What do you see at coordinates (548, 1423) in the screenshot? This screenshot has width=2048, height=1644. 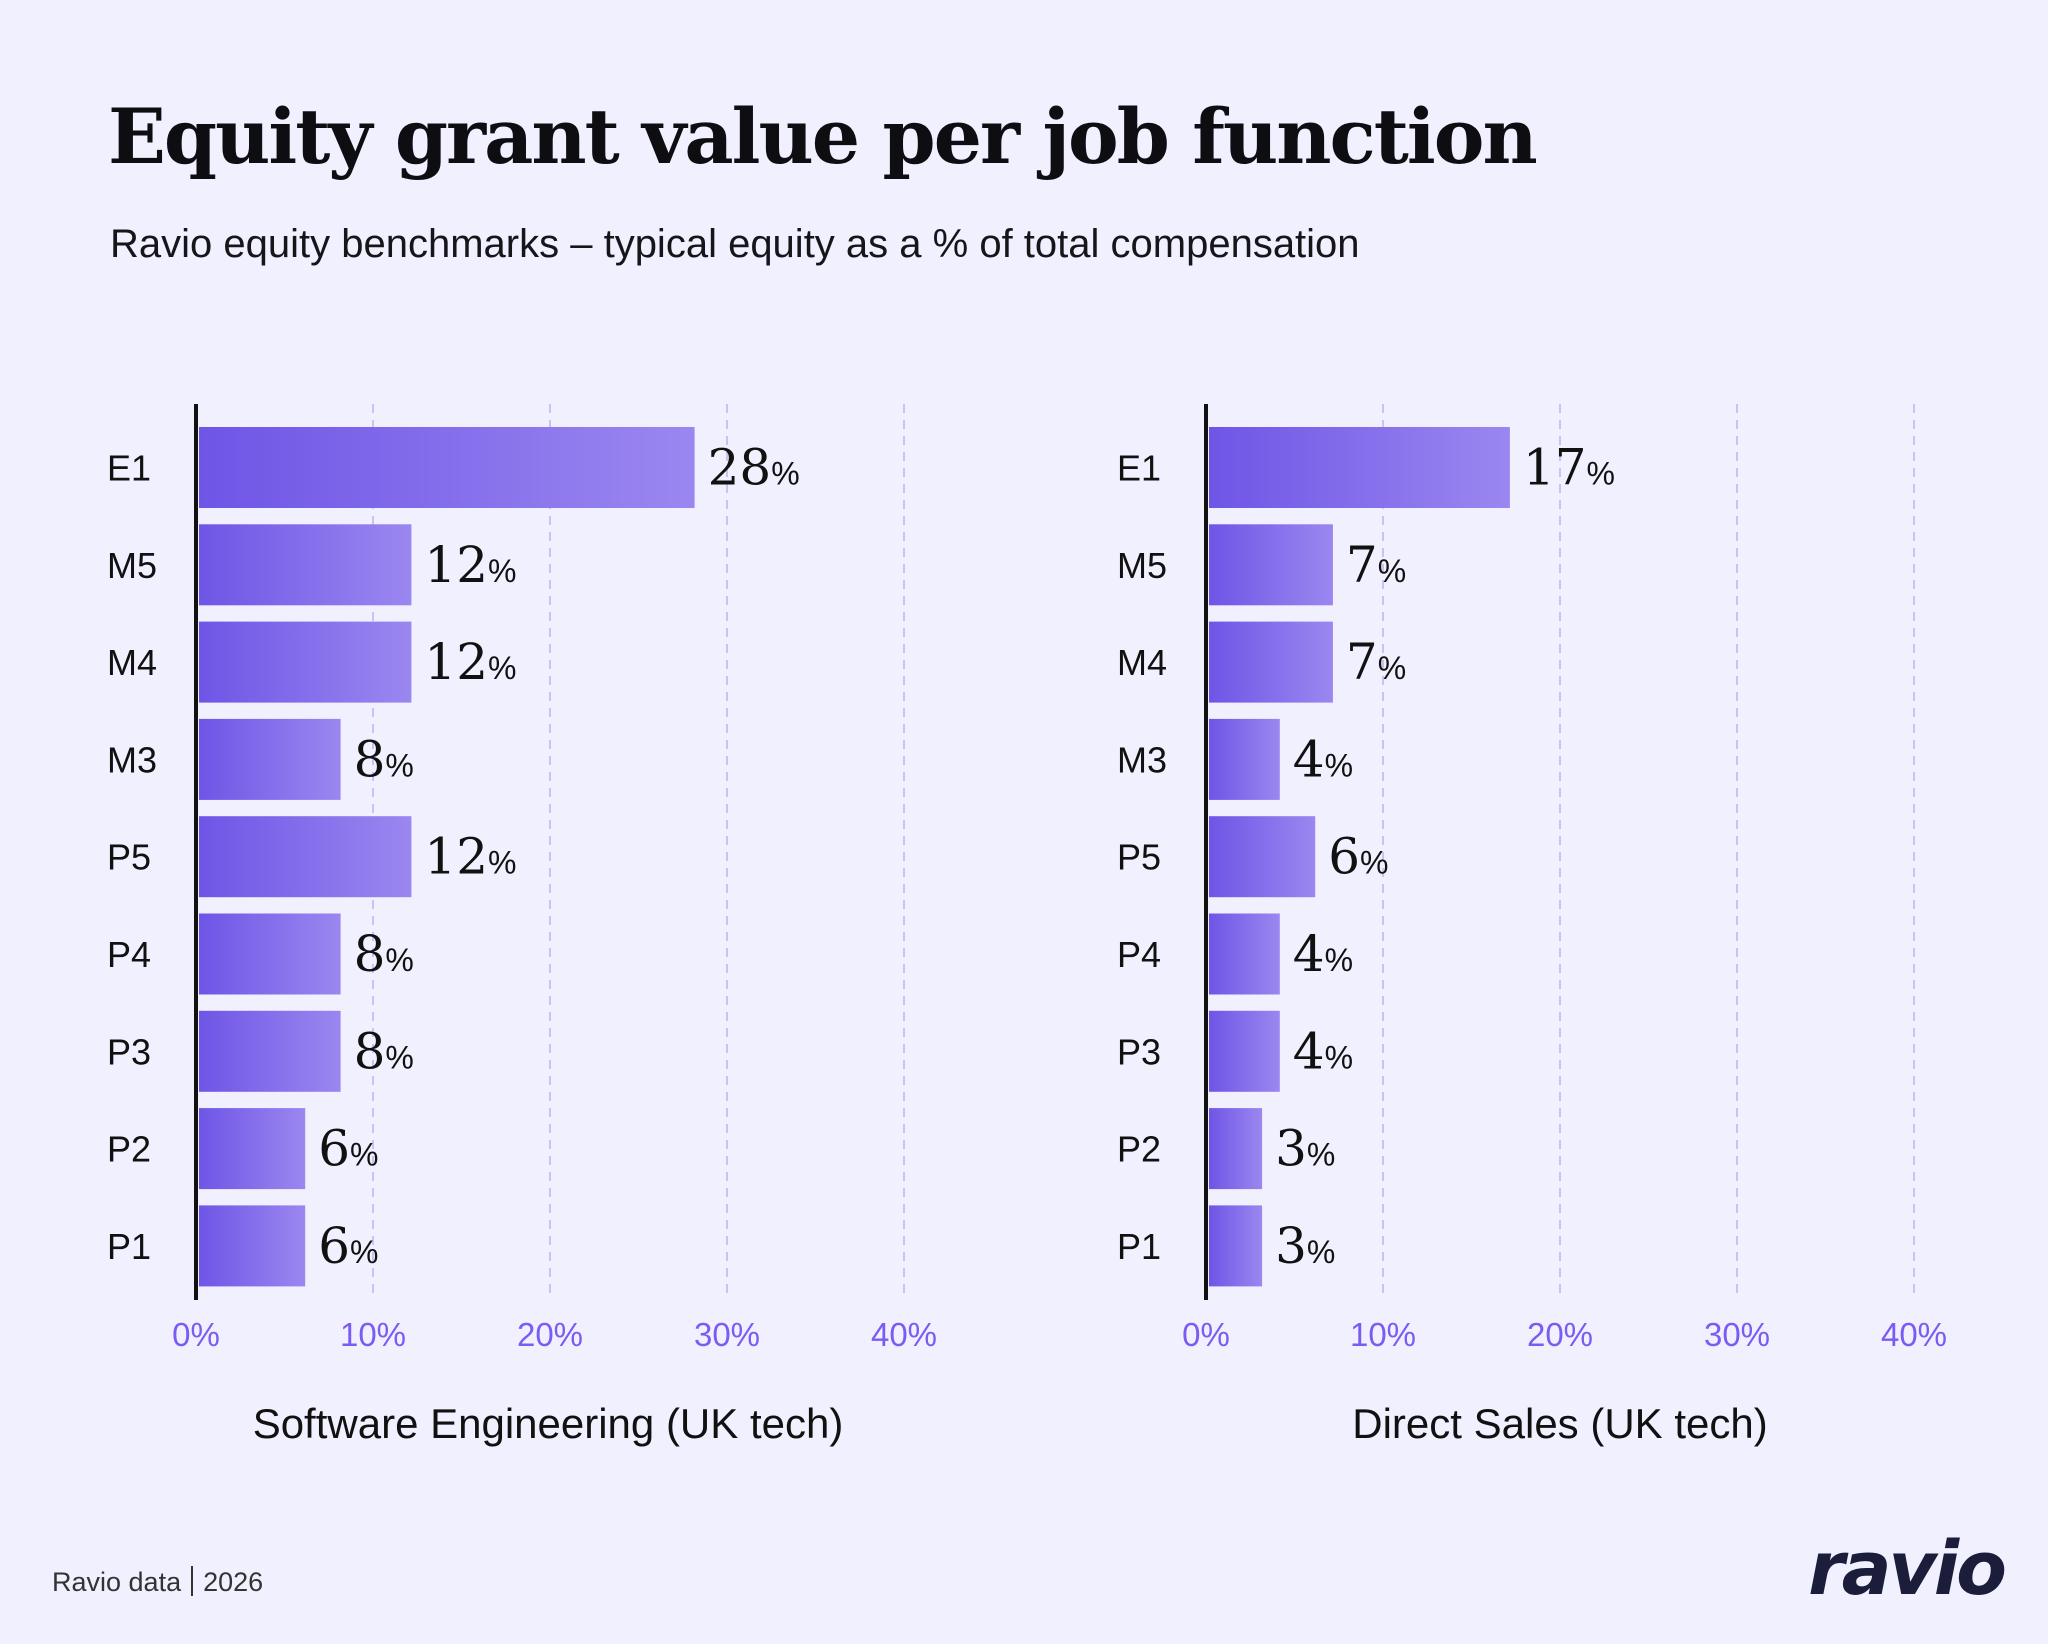 I see `x-axis-label: Software Engineering (UK tech)` at bounding box center [548, 1423].